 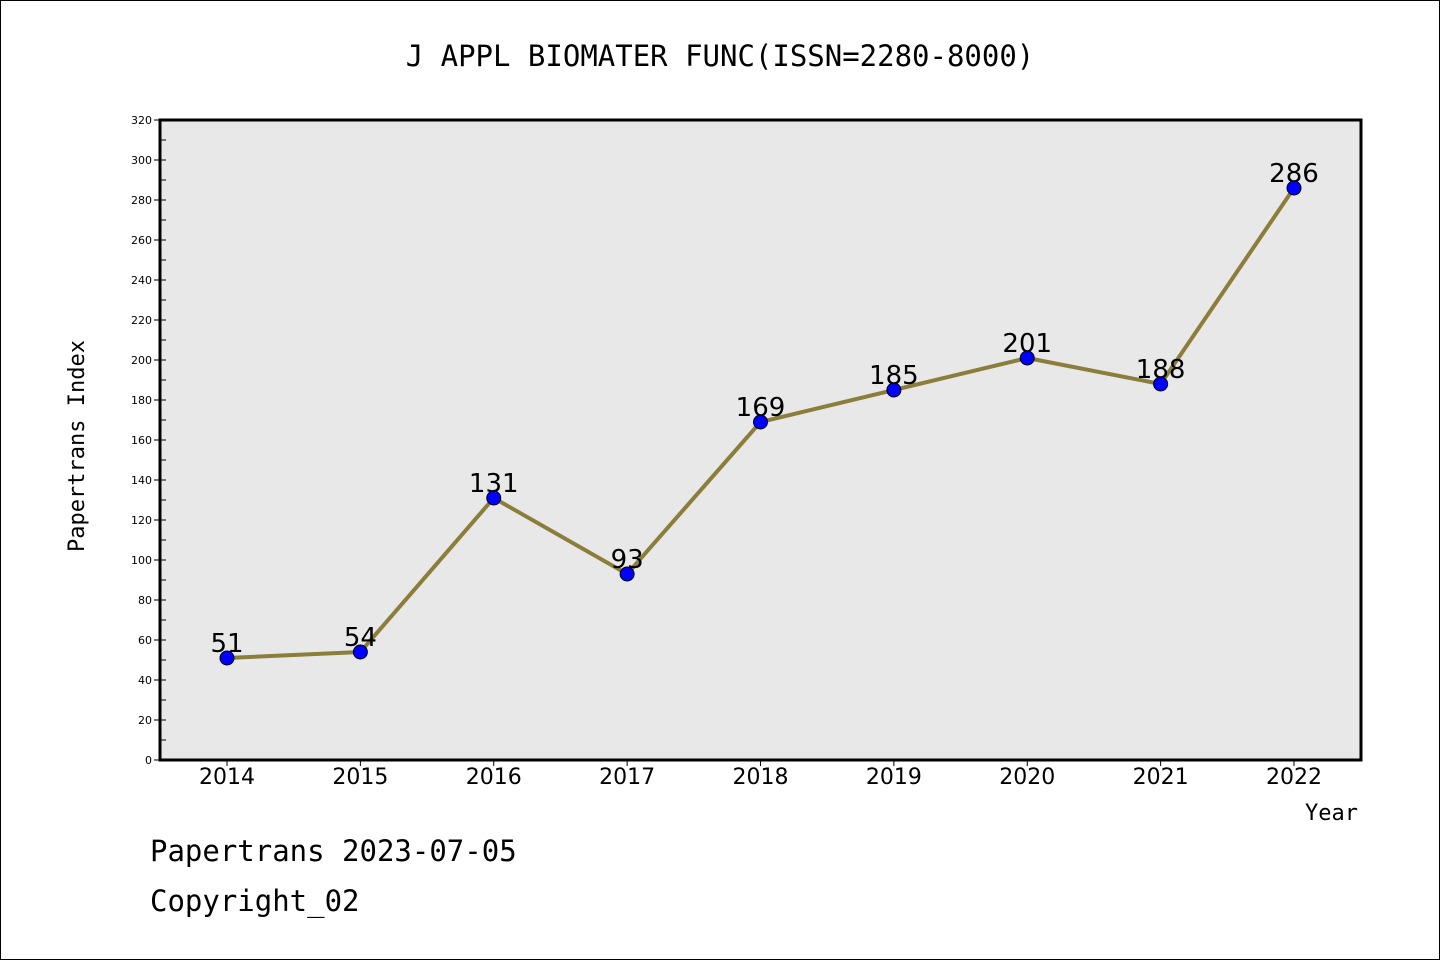 I want to click on y-tick-label: 40, so click(x=145, y=680).